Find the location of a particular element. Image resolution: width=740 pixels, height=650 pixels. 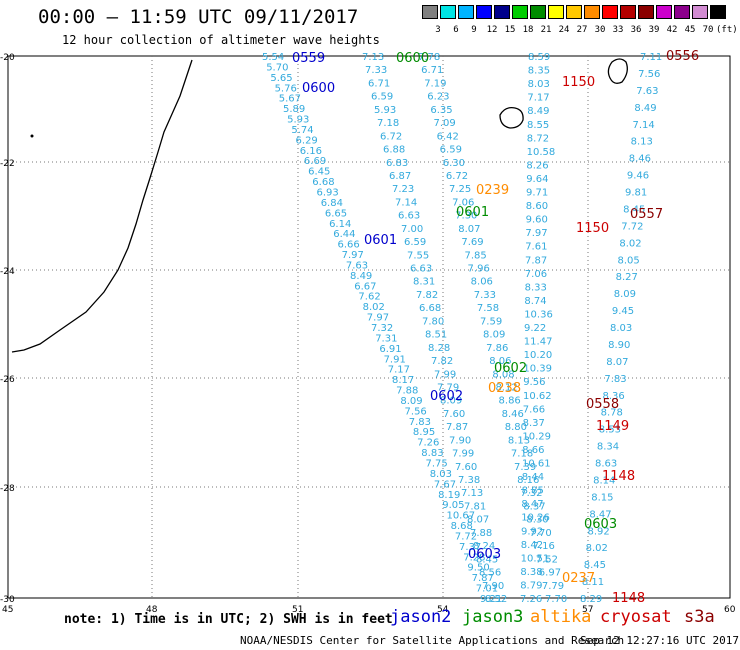

y-tick-label: -20 is located at coordinates (7, 58).